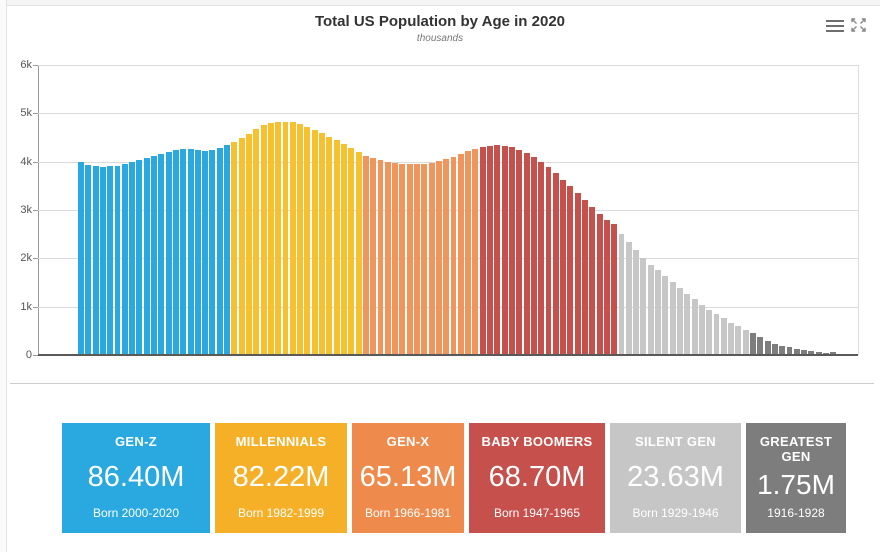 This screenshot has width=880, height=552. What do you see at coordinates (835, 26) in the screenshot?
I see `export-menu-icon` at bounding box center [835, 26].